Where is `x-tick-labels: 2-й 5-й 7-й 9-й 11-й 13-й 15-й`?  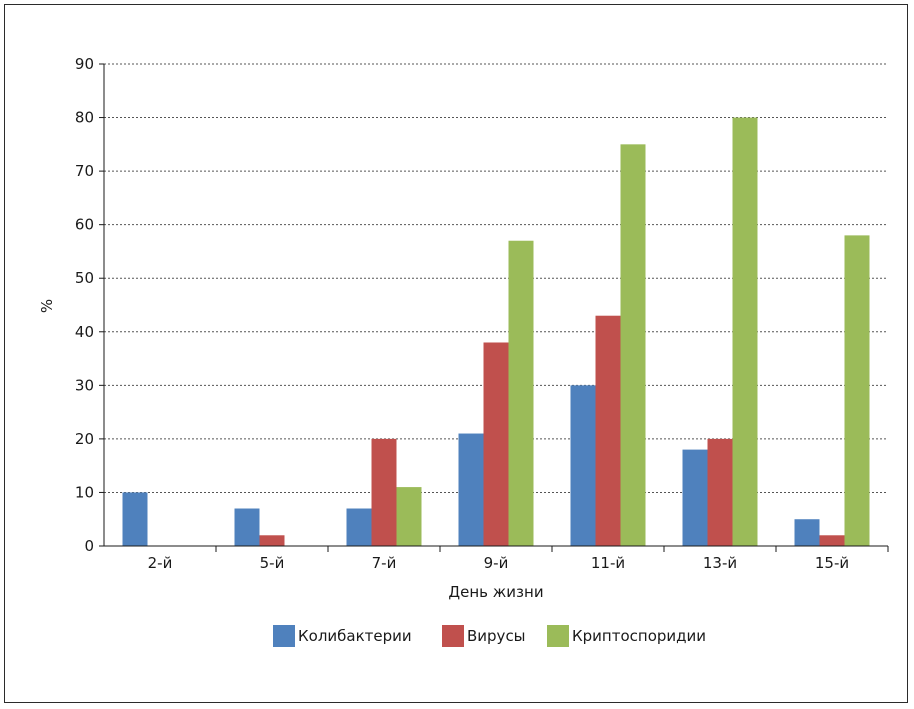
x-tick-labels: 2-й 5-й 7-й 9-й 11-й 13-й 15-й is located at coordinates (498, 563).